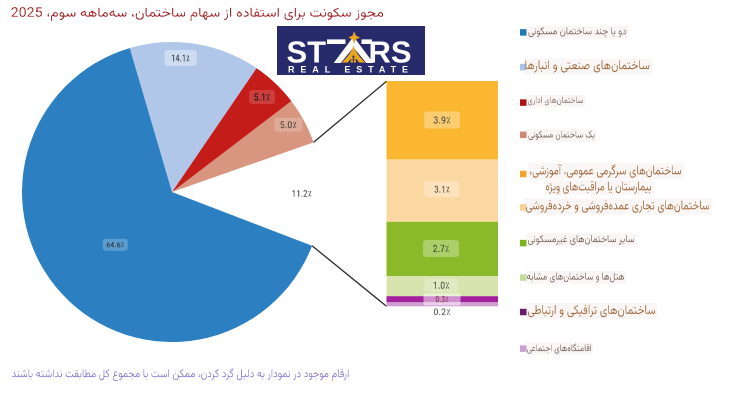  What do you see at coordinates (351, 69) in the screenshot?
I see `svg-text: REAL ESTATE` at bounding box center [351, 69].